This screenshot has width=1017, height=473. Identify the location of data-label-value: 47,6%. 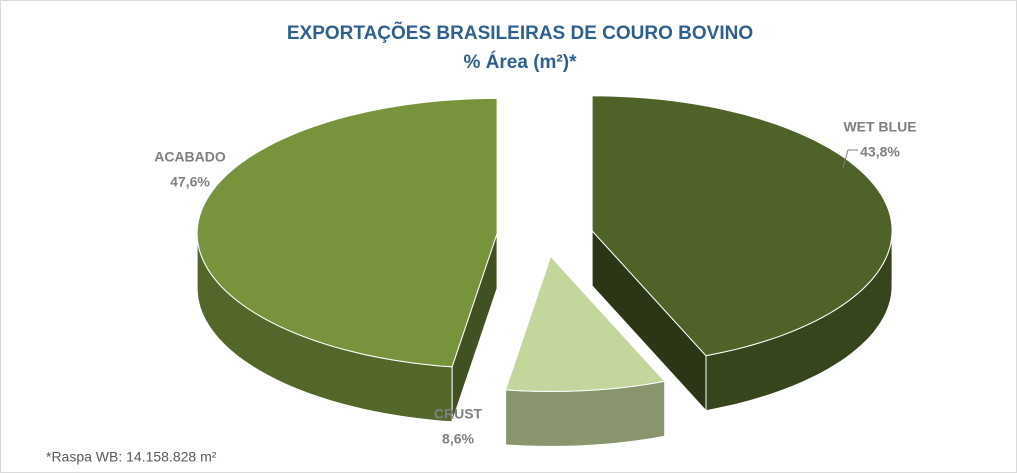
(190, 182).